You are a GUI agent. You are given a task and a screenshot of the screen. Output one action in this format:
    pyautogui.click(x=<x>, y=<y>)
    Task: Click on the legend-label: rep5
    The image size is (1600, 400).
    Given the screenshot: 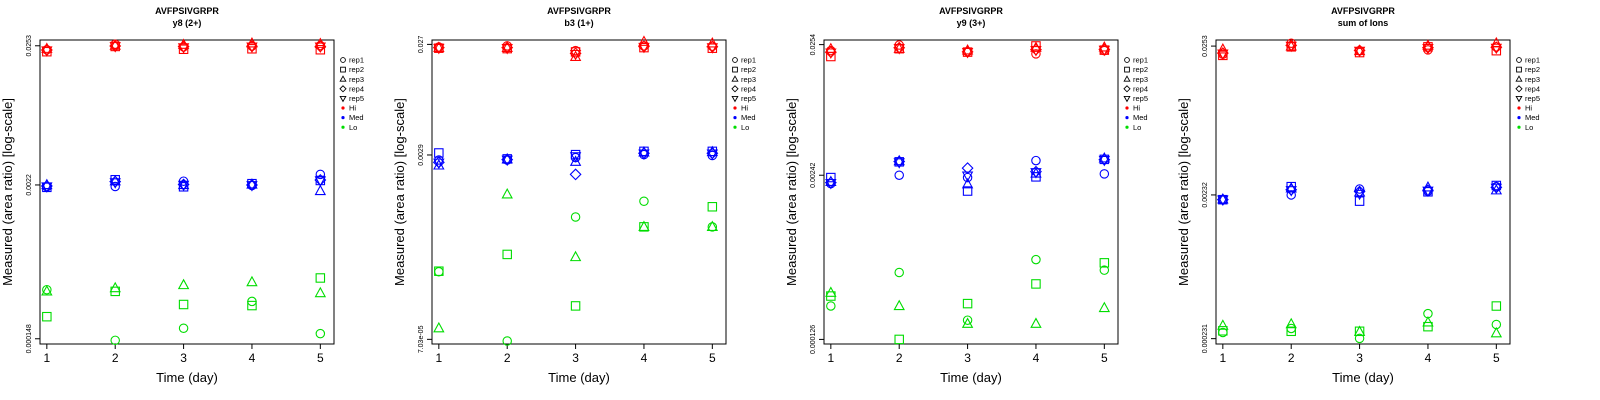 What is the action you would take?
    pyautogui.click(x=1532, y=98)
    